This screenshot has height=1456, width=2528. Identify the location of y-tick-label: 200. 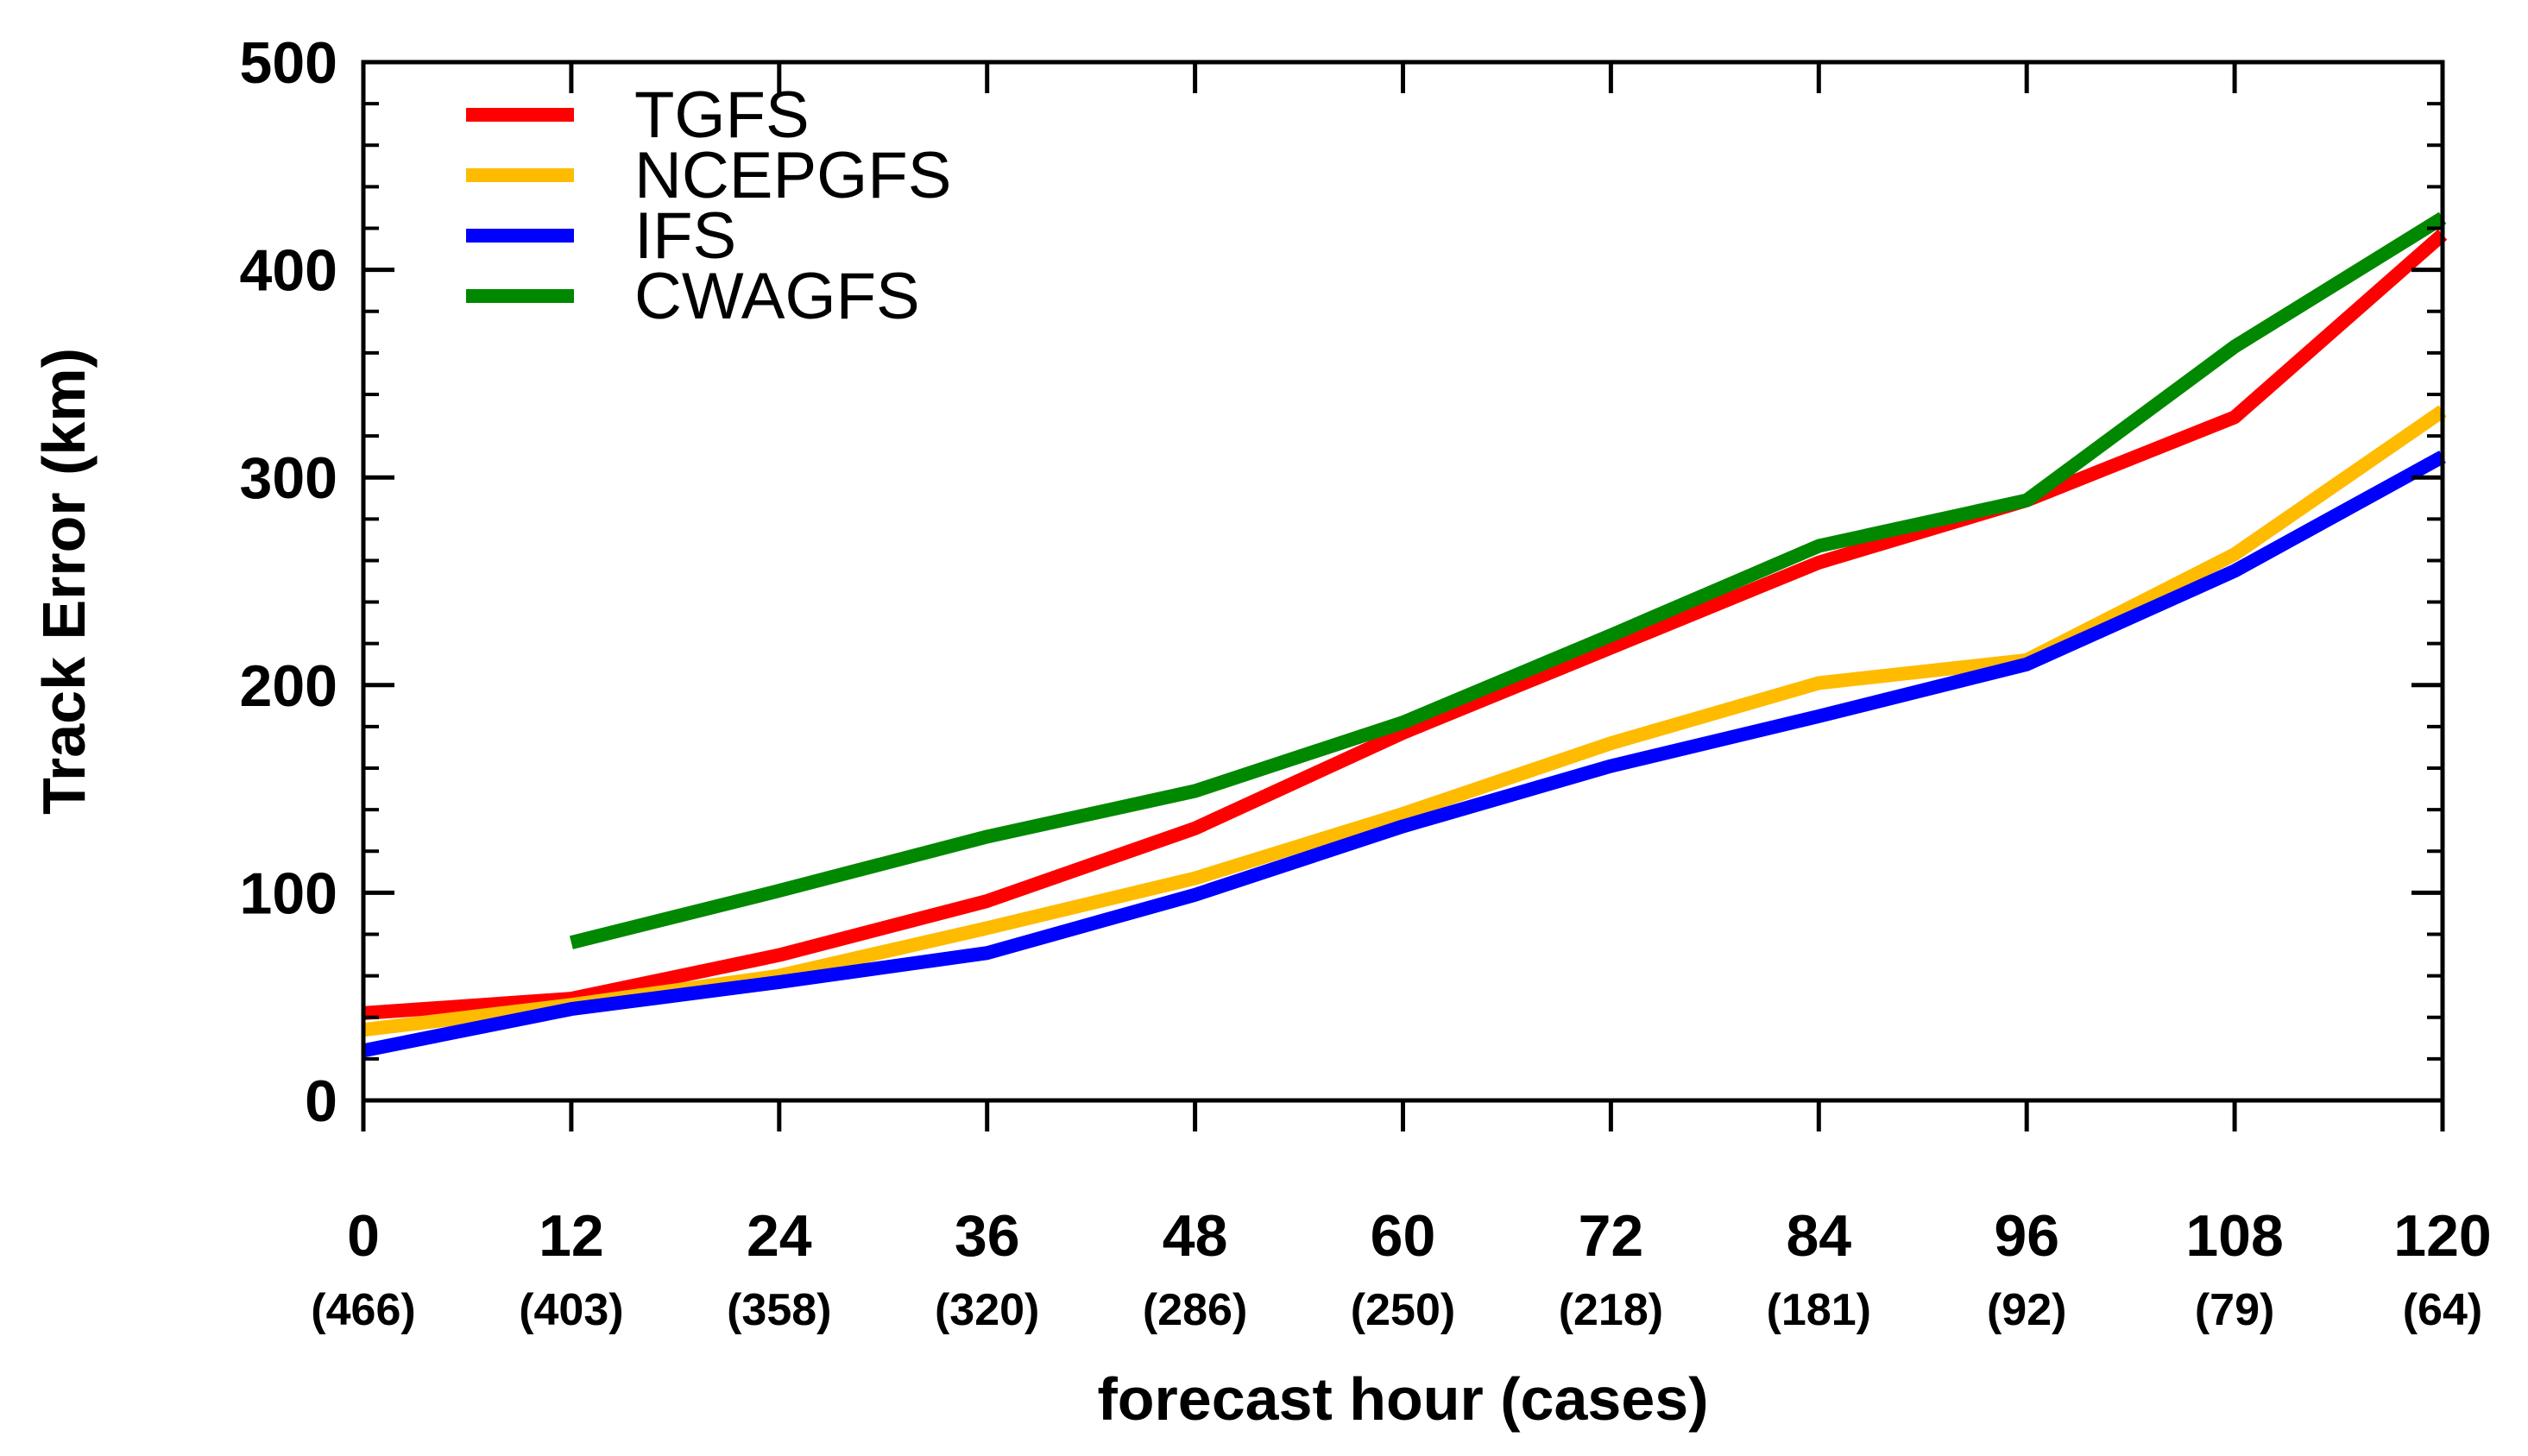
(288, 686).